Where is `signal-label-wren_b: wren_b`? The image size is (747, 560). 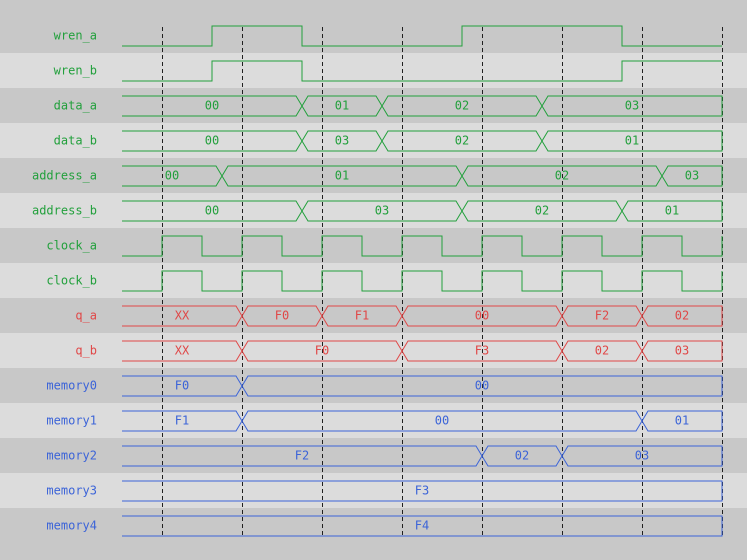
signal-label-wren_b: wren_b is located at coordinates (75, 71).